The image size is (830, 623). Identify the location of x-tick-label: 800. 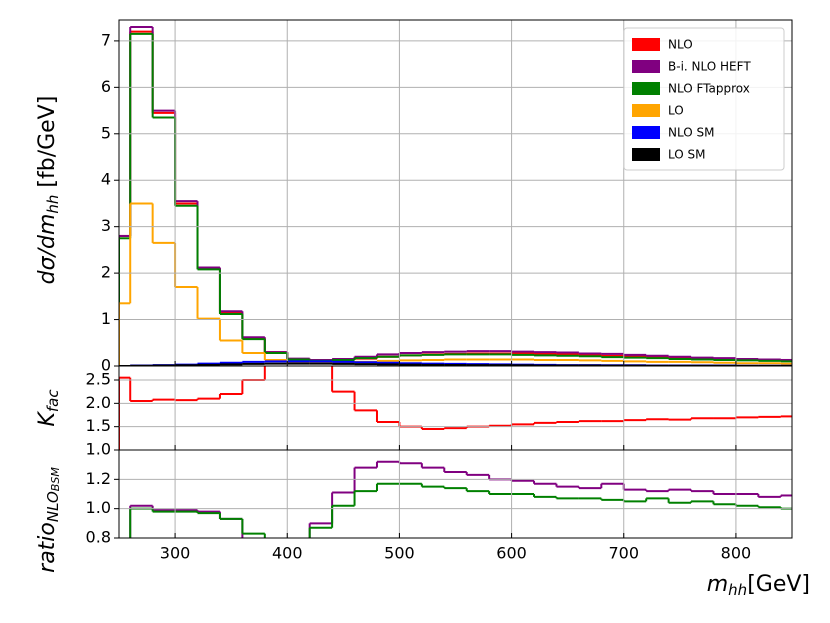
(736, 553).